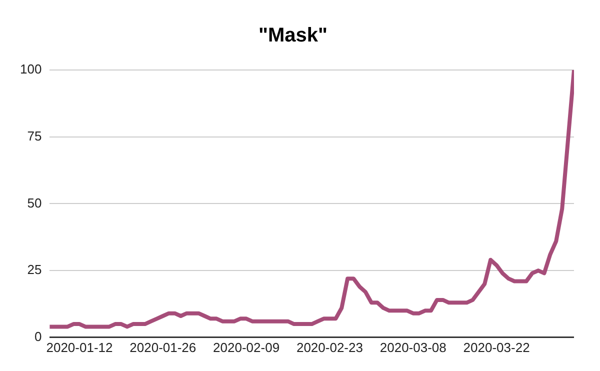  What do you see at coordinates (246, 347) in the screenshot?
I see `x-tick-label: 2020-02-09` at bounding box center [246, 347].